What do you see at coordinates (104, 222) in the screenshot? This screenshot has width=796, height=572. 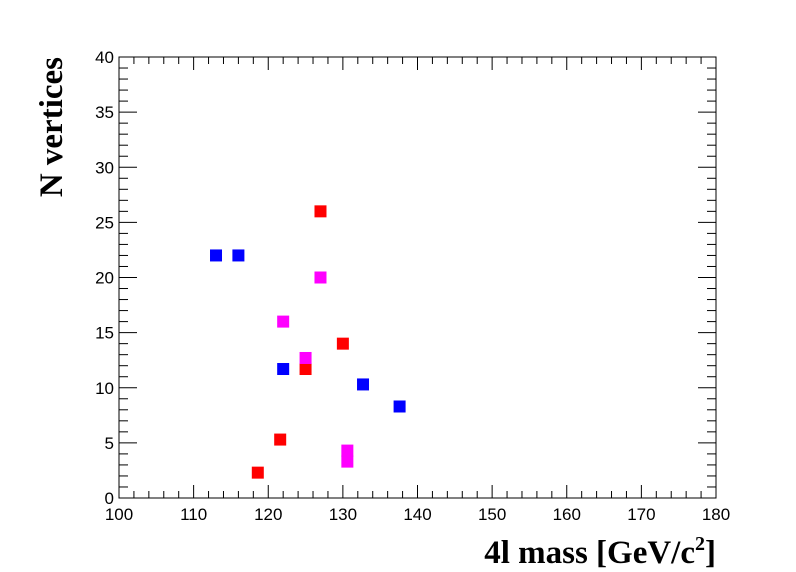 I see `y-tick-label: 25` at bounding box center [104, 222].